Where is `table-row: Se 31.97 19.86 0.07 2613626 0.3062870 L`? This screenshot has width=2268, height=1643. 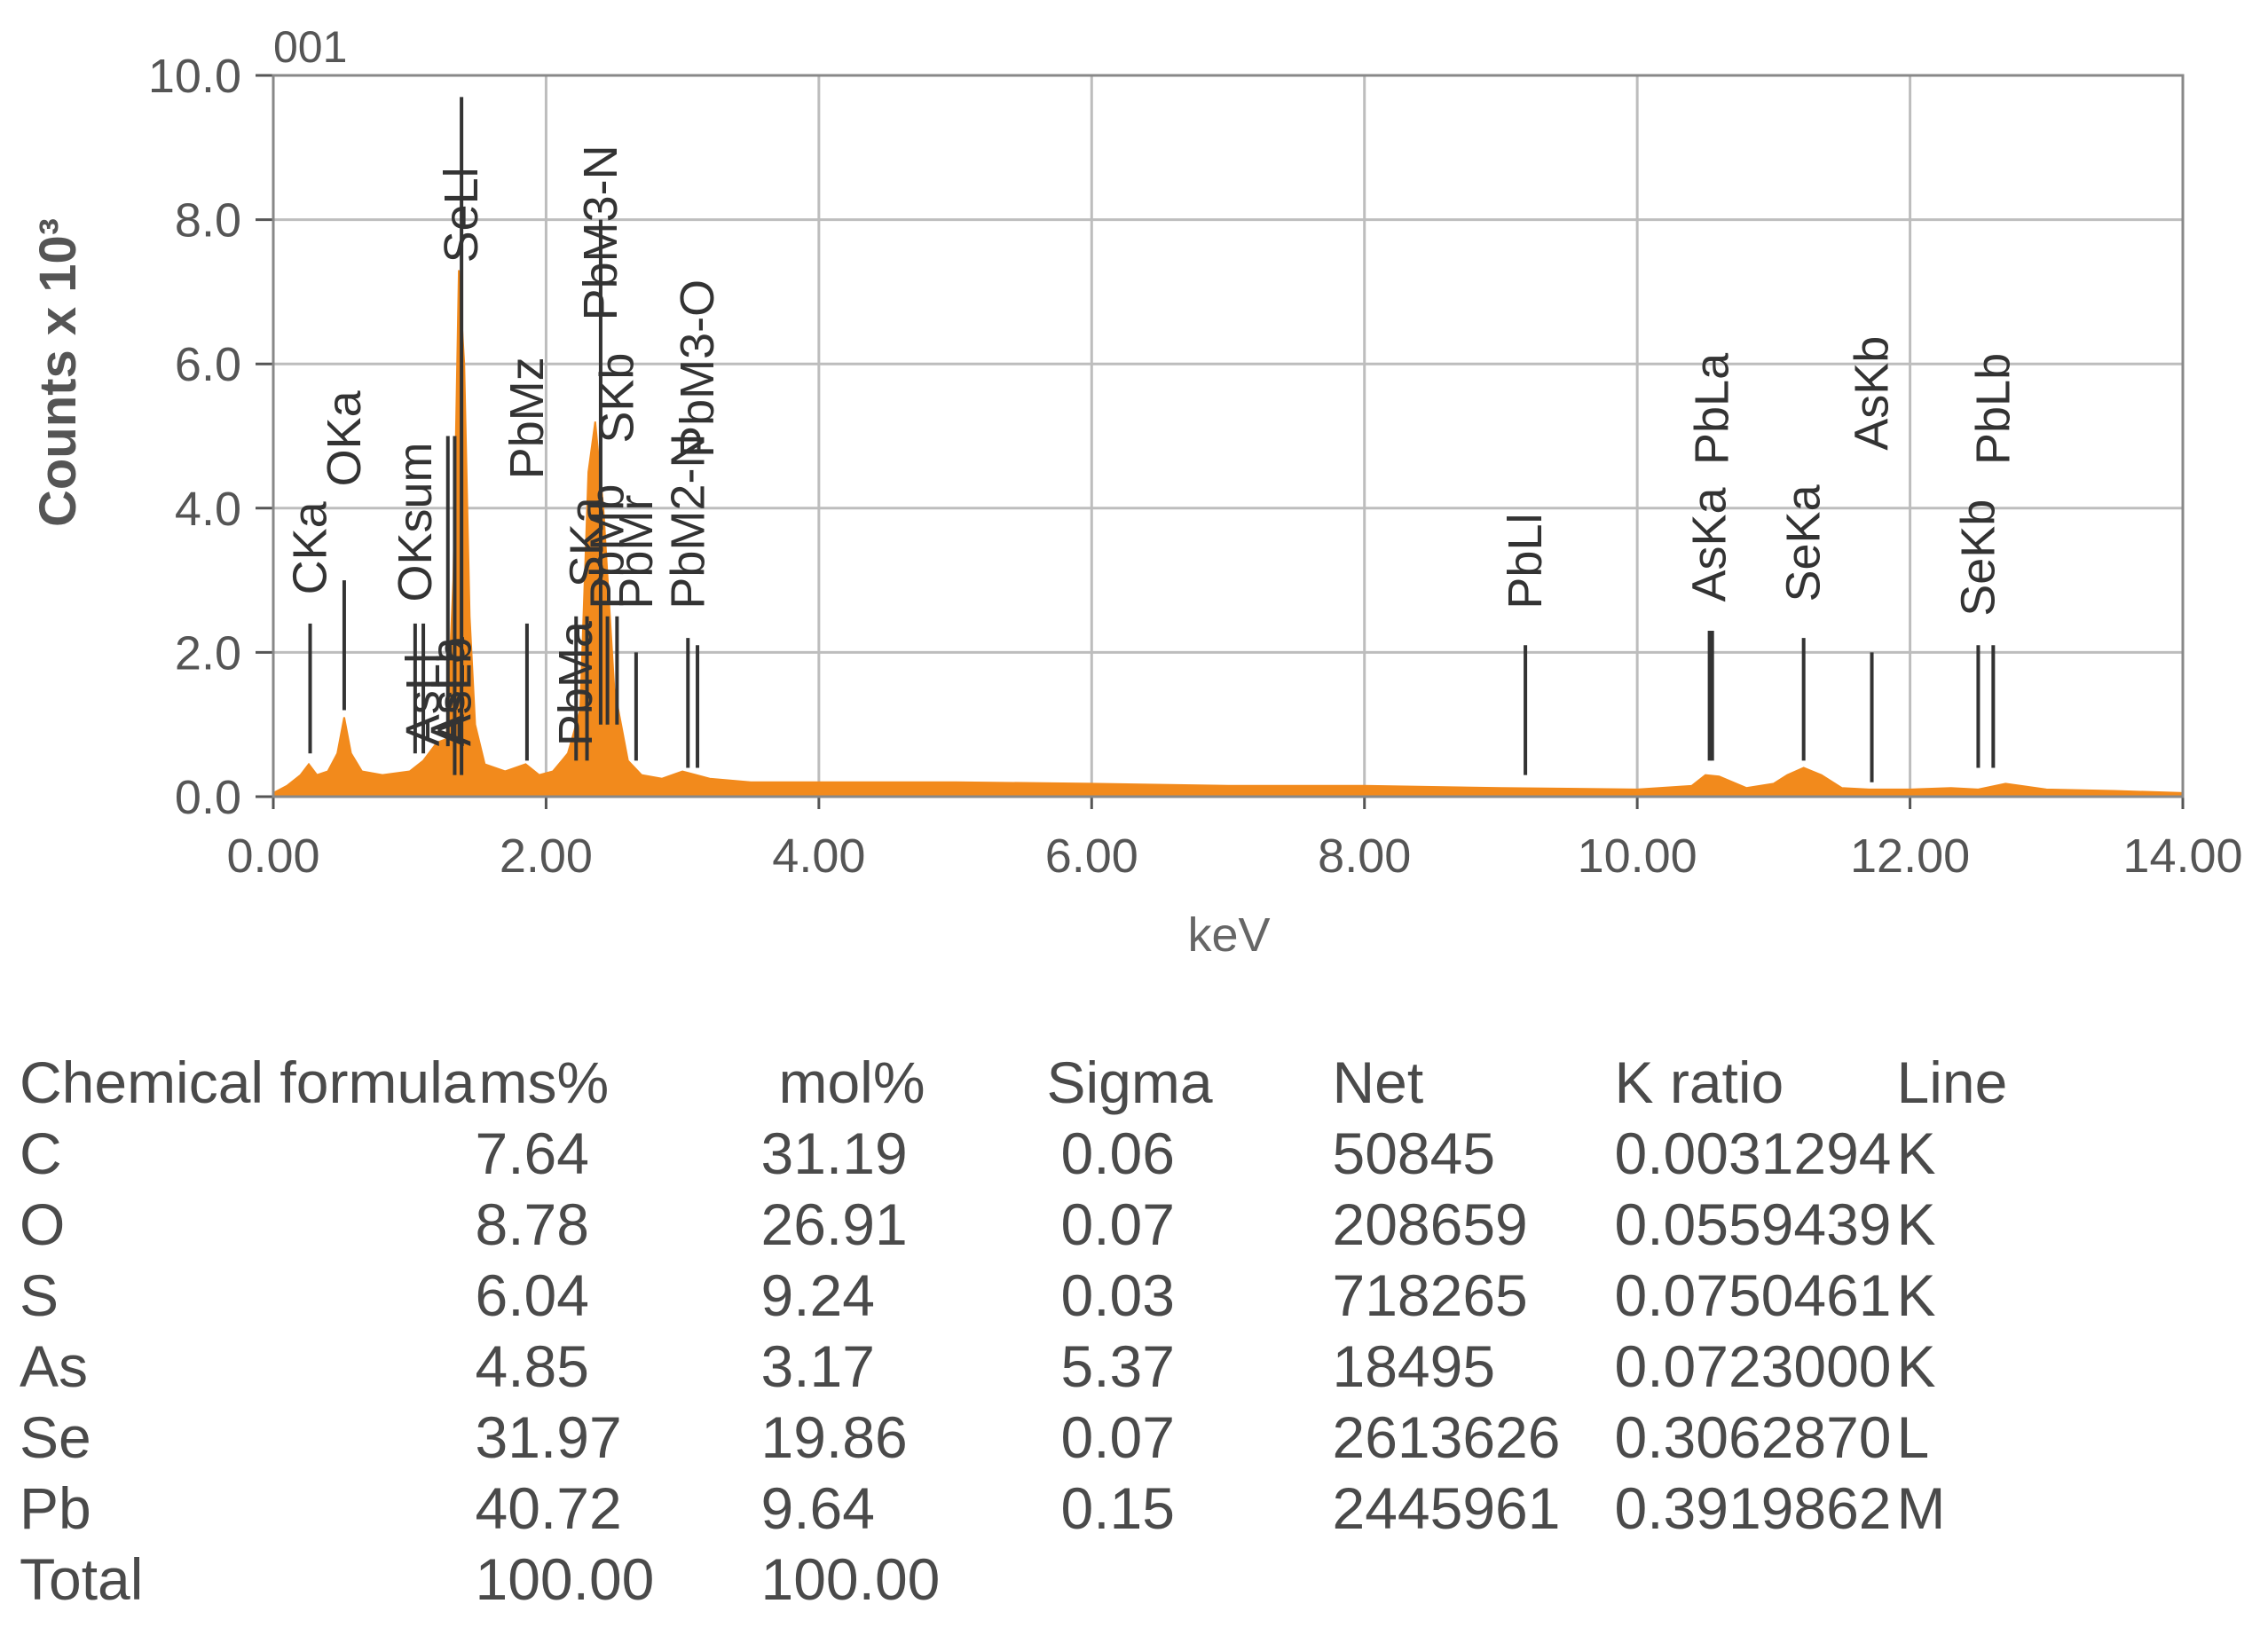
table-row: Se 31.97 19.86 0.07 2613626 0.3062870 L is located at coordinates (1047, 1437).